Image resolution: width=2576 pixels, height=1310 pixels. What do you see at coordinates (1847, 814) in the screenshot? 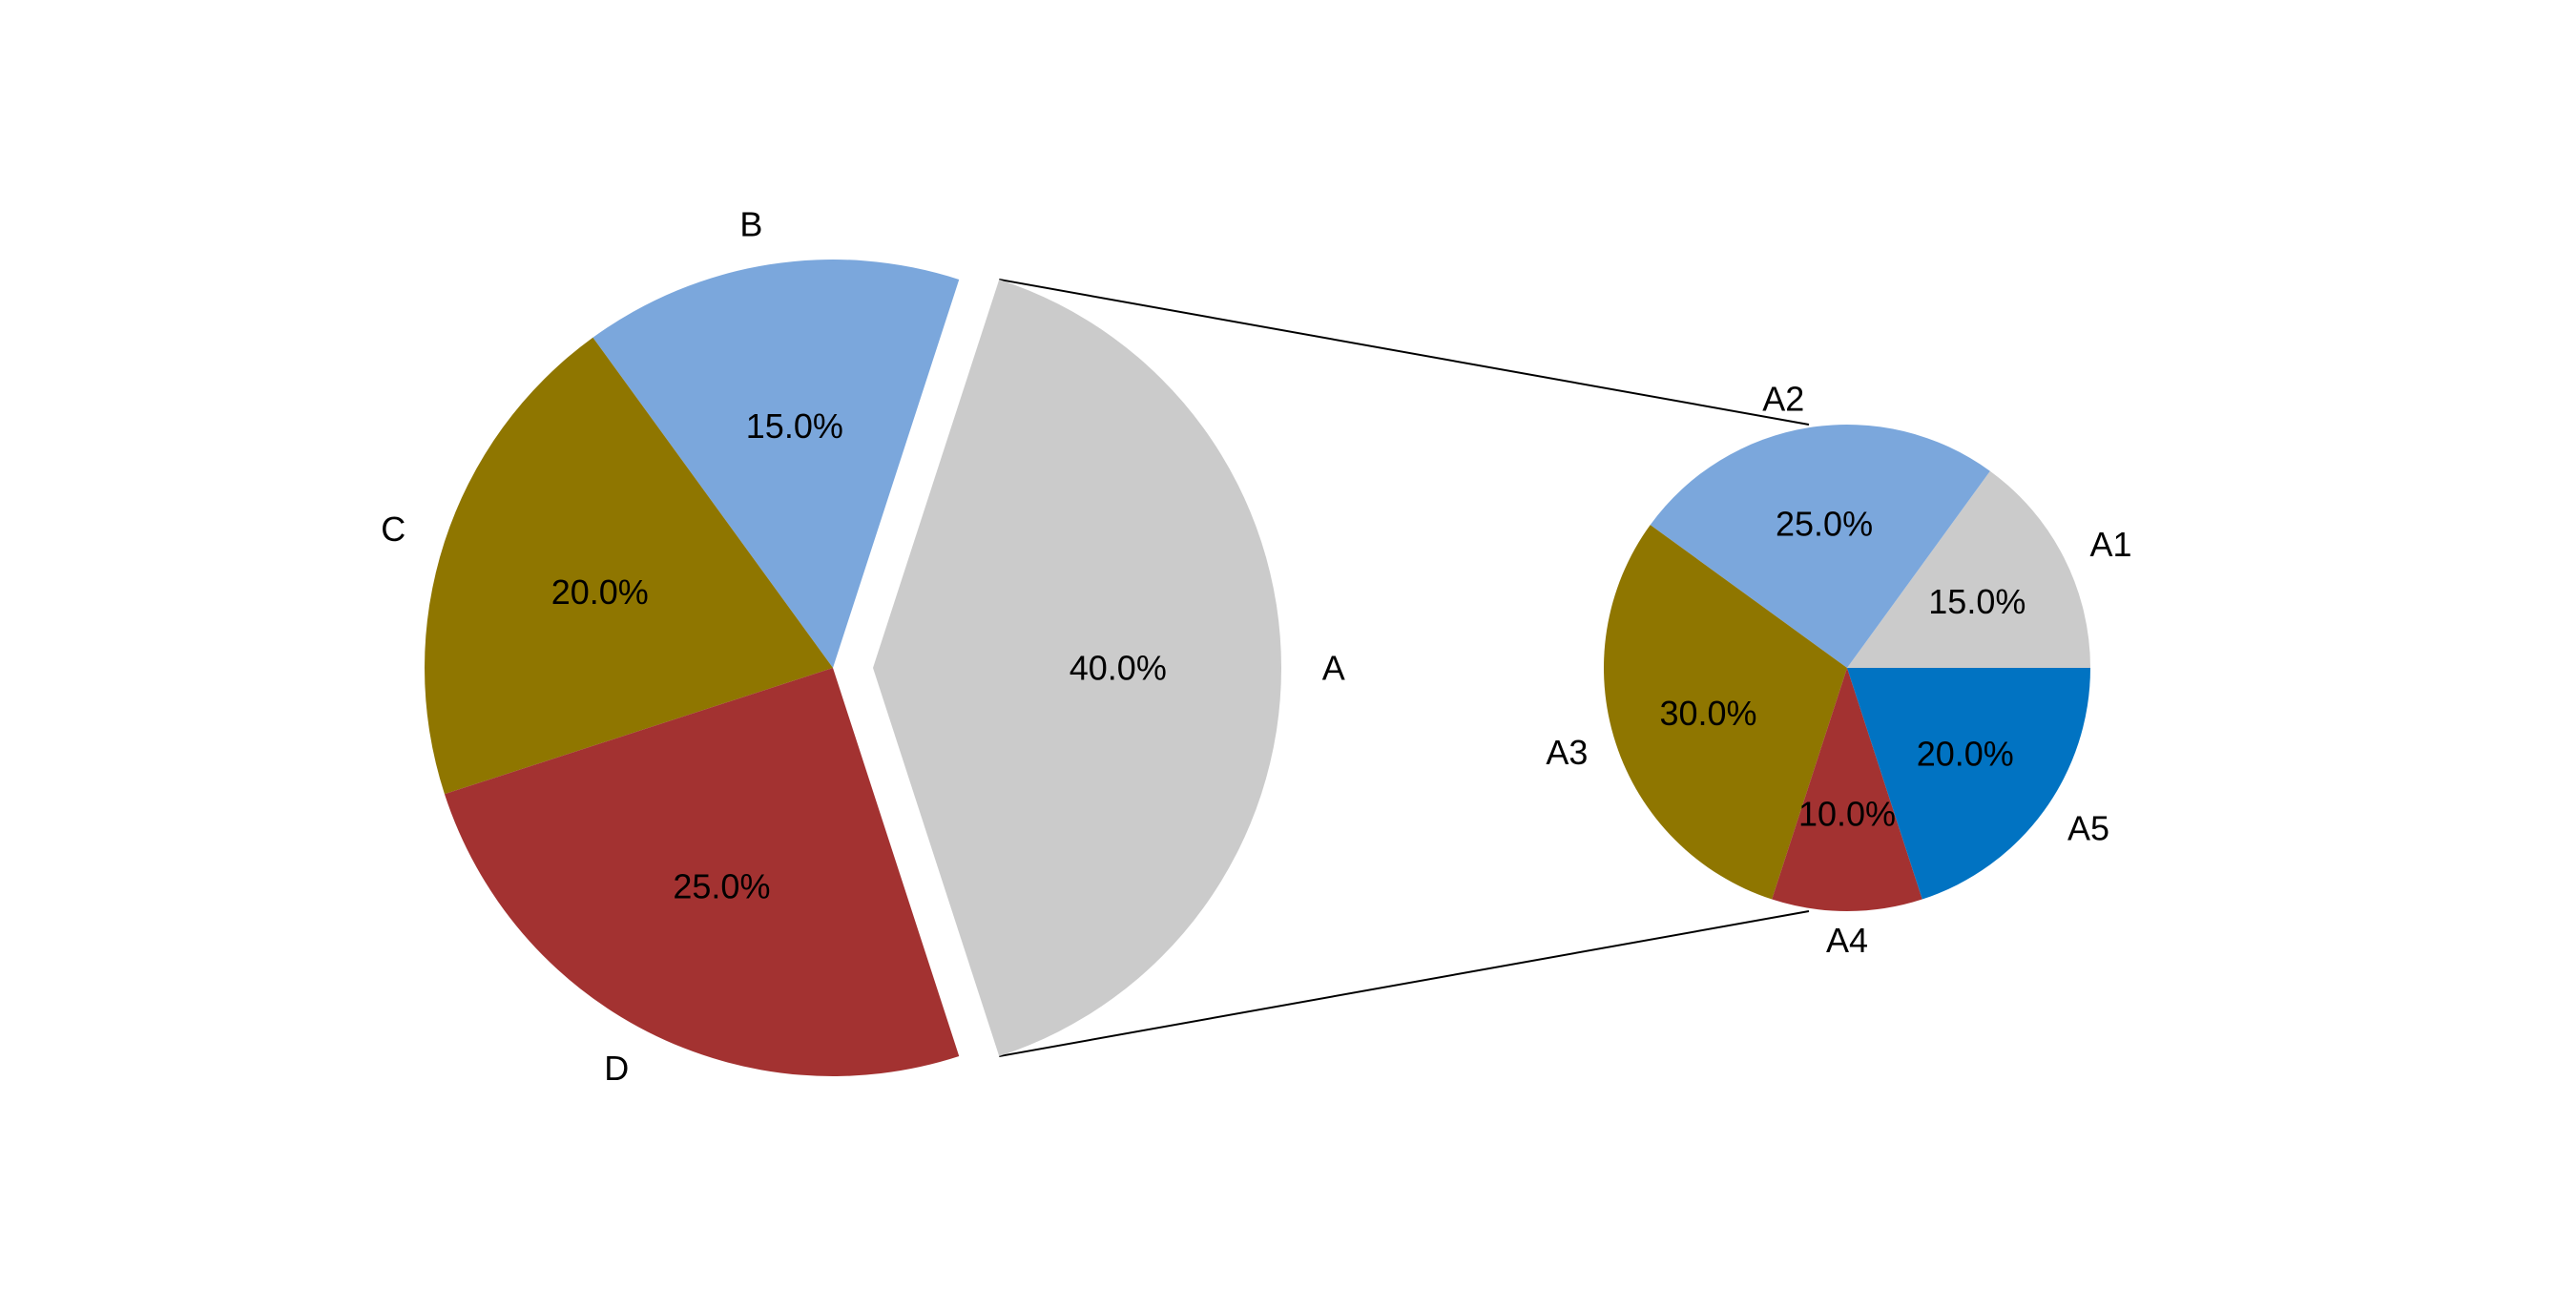
I see `percent-label-a4: 10.0%` at bounding box center [1847, 814].